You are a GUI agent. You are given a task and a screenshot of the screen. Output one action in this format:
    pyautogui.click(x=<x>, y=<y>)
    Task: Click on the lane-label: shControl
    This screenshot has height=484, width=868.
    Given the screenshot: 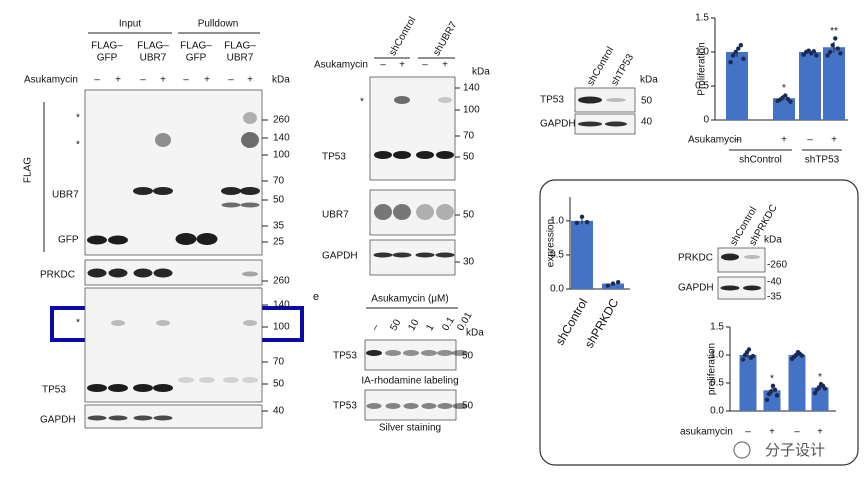 What is the action you would take?
    pyautogui.click(x=402, y=36)
    